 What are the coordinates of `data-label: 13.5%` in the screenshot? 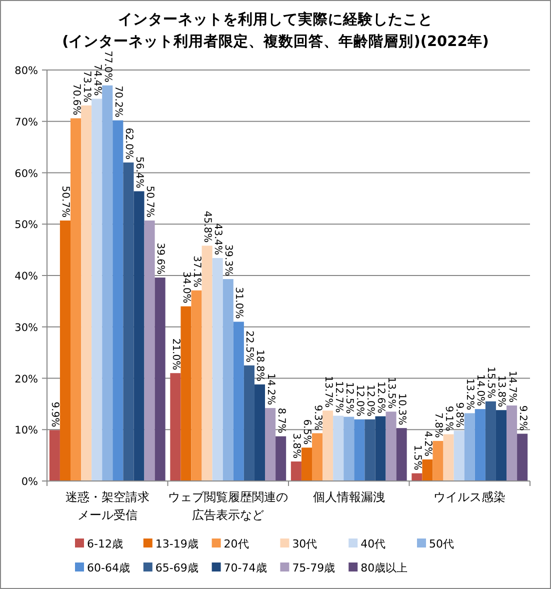 It's located at (391, 392).